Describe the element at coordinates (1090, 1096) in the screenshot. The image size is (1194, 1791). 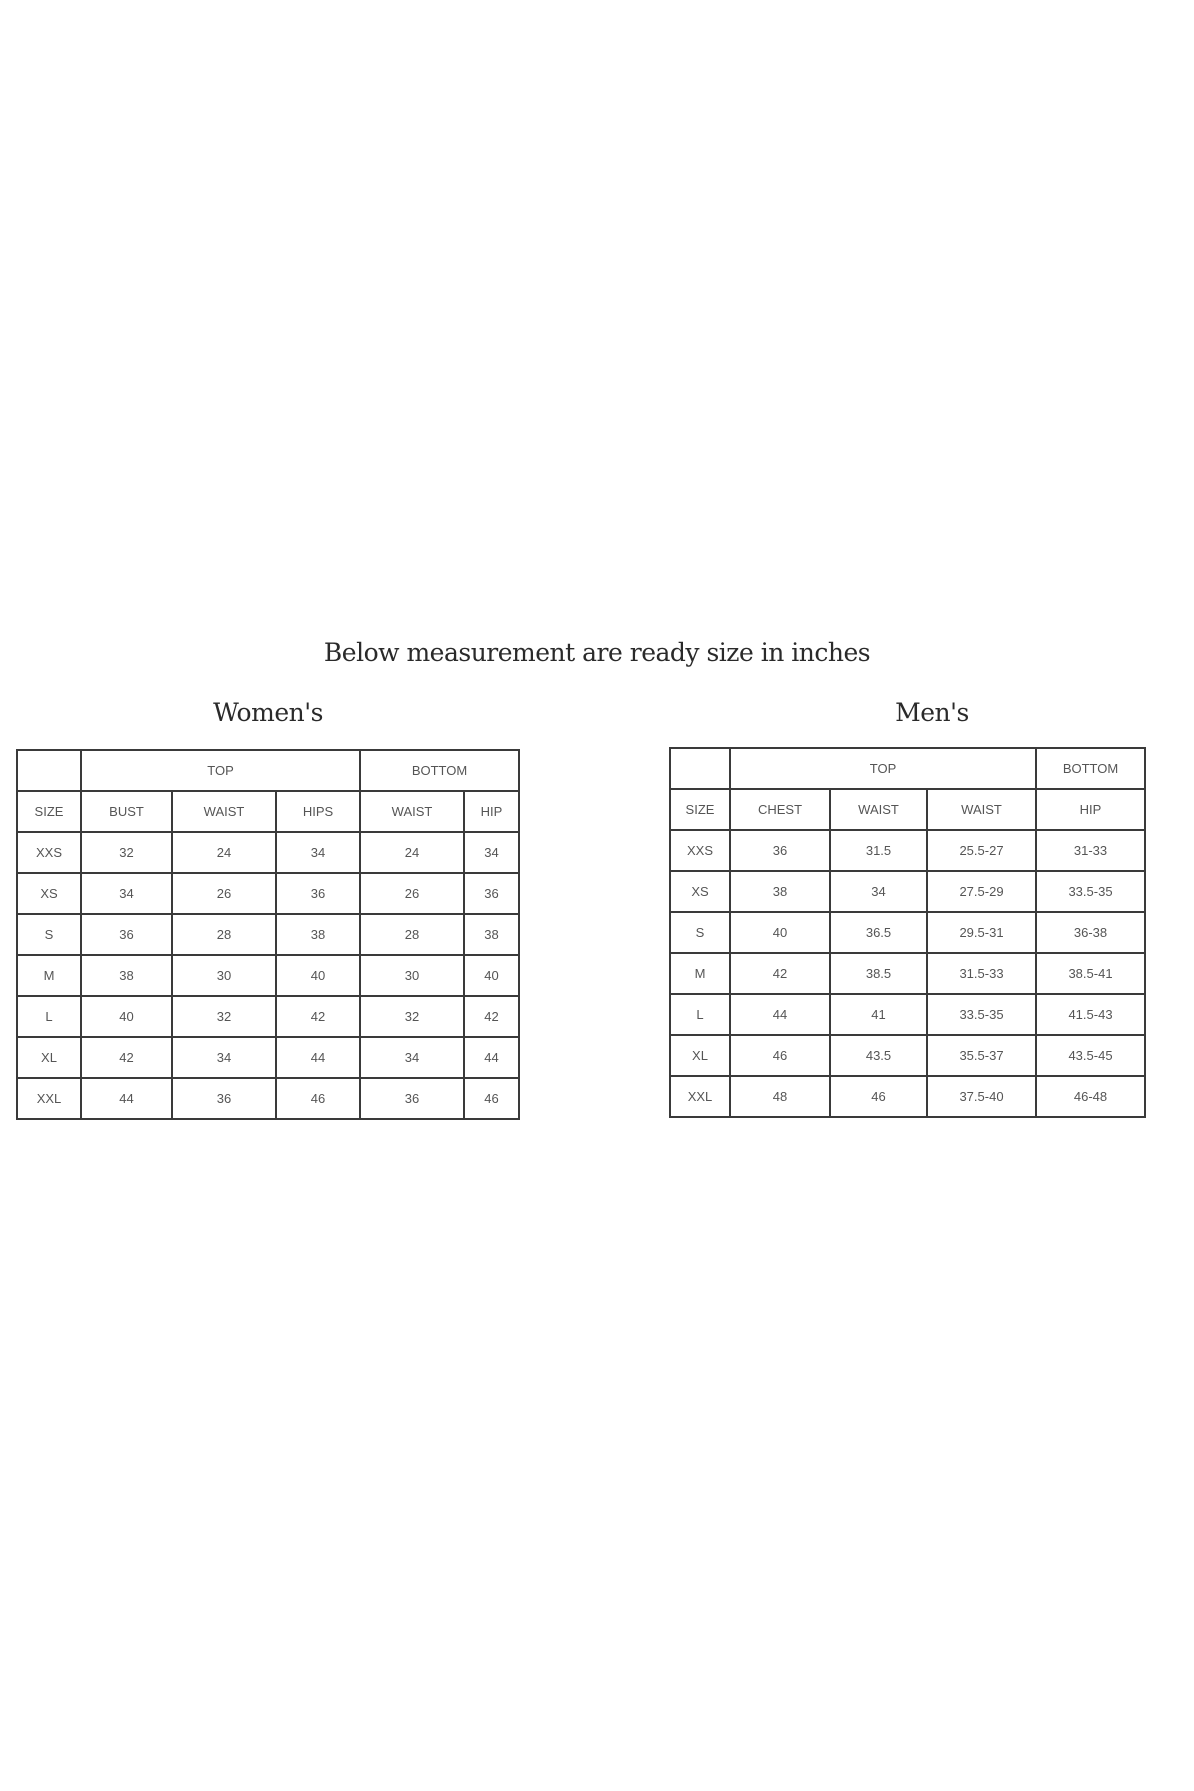
I see `measurement-cell: 46-48` at that location.